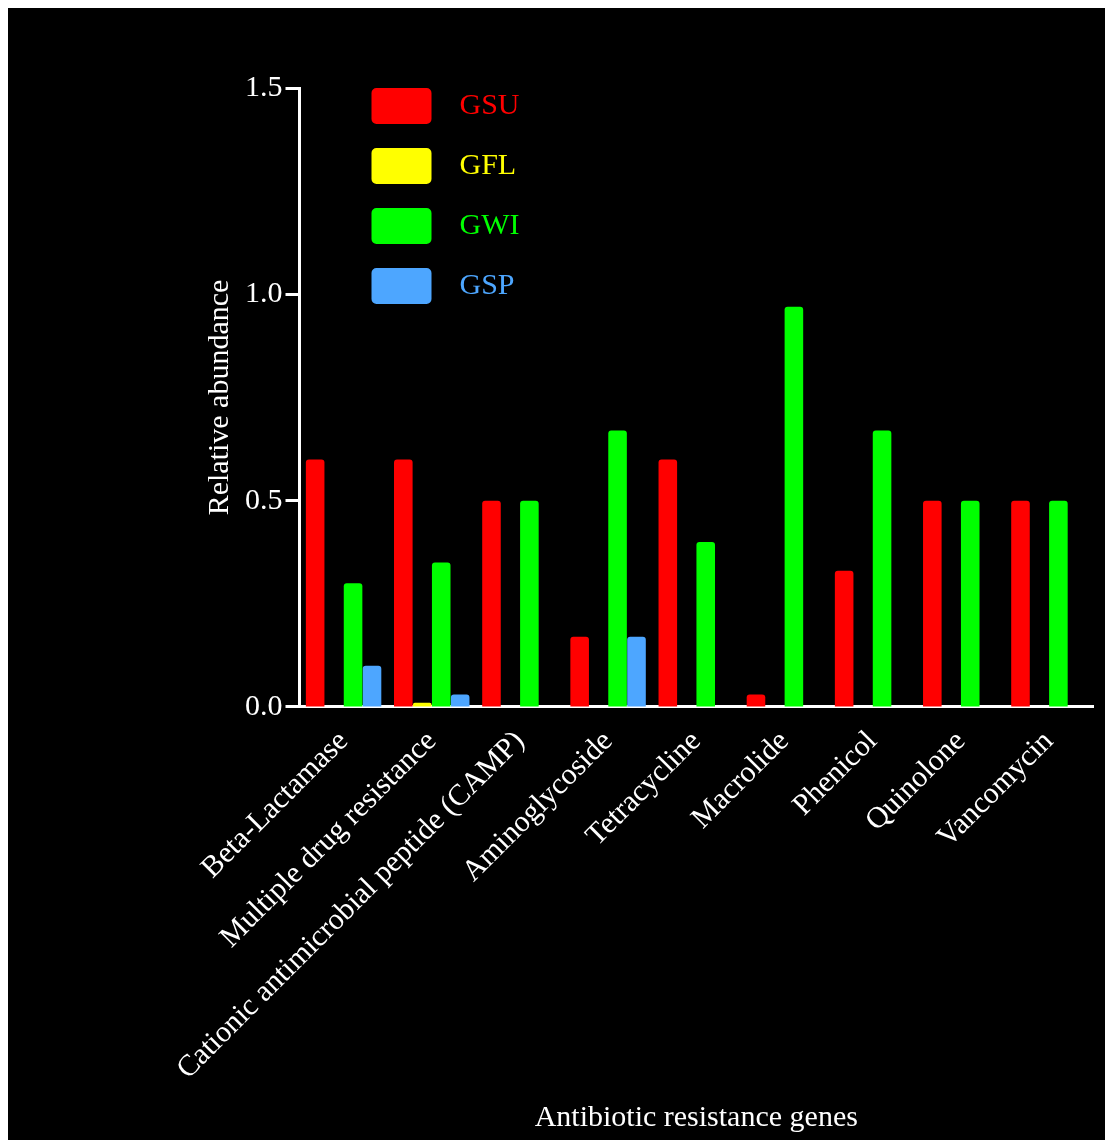 This screenshot has height=1148, width=1113. What do you see at coordinates (264, 292) in the screenshot?
I see `y-tick-label: 1.0` at bounding box center [264, 292].